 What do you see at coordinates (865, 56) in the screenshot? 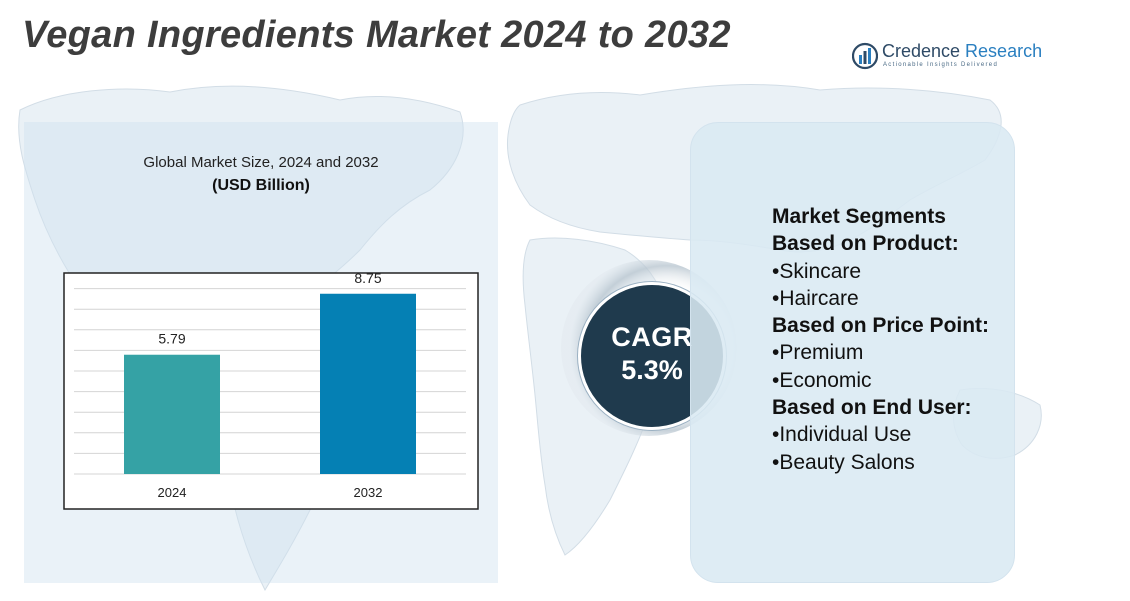
I see `logo-icon` at bounding box center [865, 56].